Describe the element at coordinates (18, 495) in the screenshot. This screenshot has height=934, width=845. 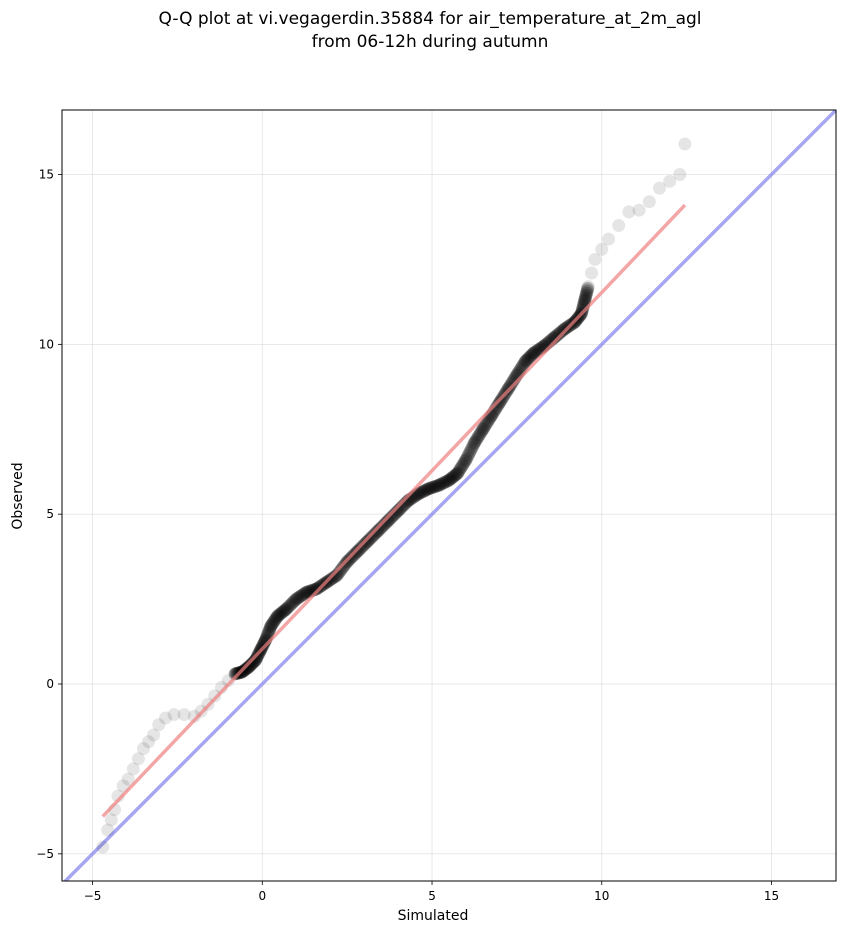
I see `y-axis-label: Observed` at that location.